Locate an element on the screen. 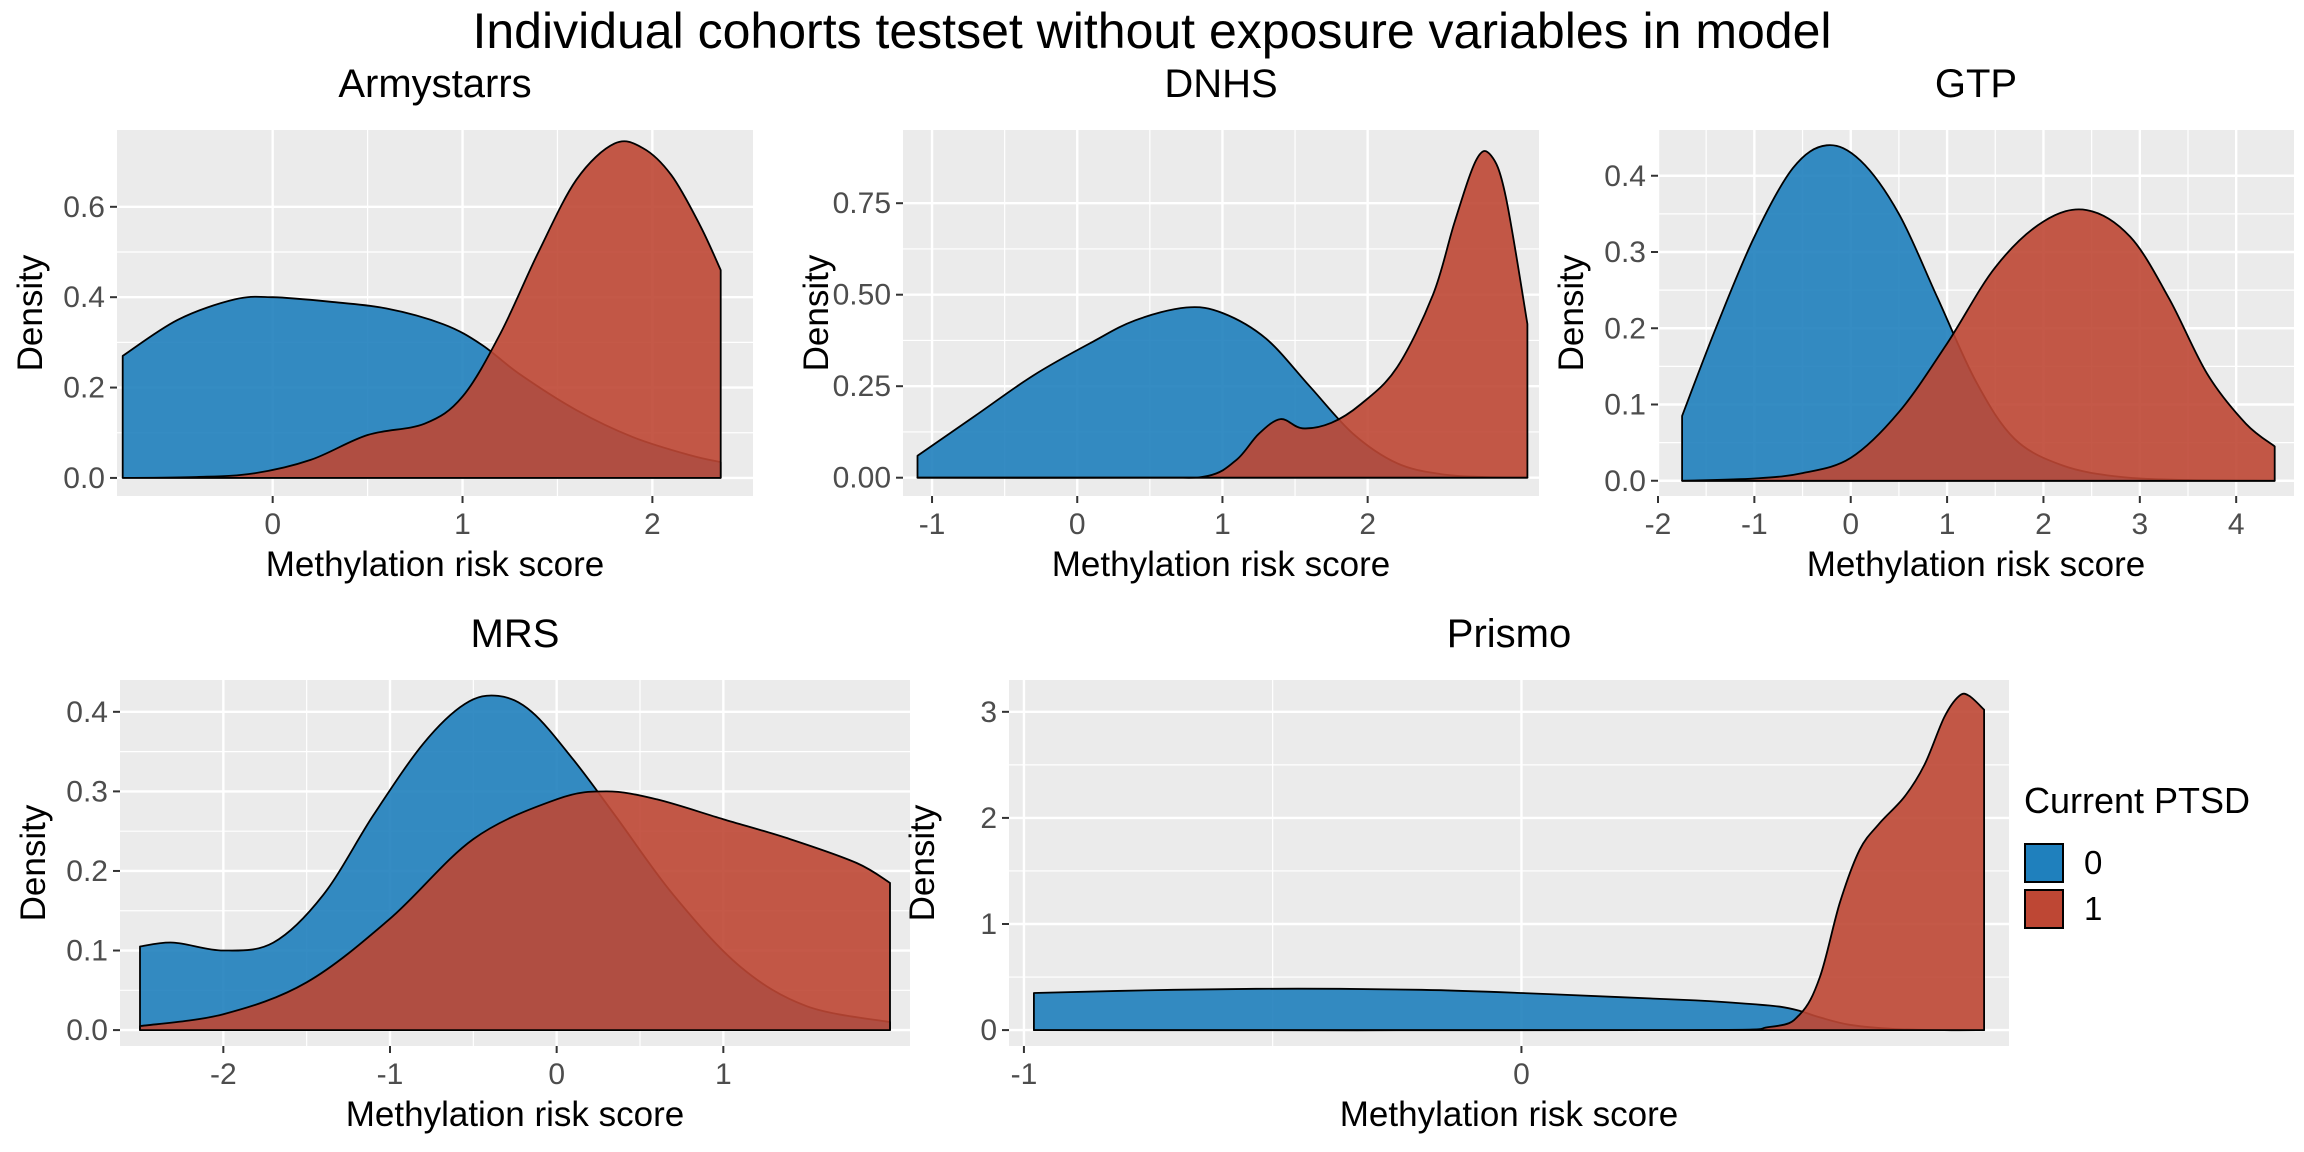 Image resolution: width=2304 pixels, height=1152 pixels. legend-label-1: 1 is located at coordinates (2093, 908).